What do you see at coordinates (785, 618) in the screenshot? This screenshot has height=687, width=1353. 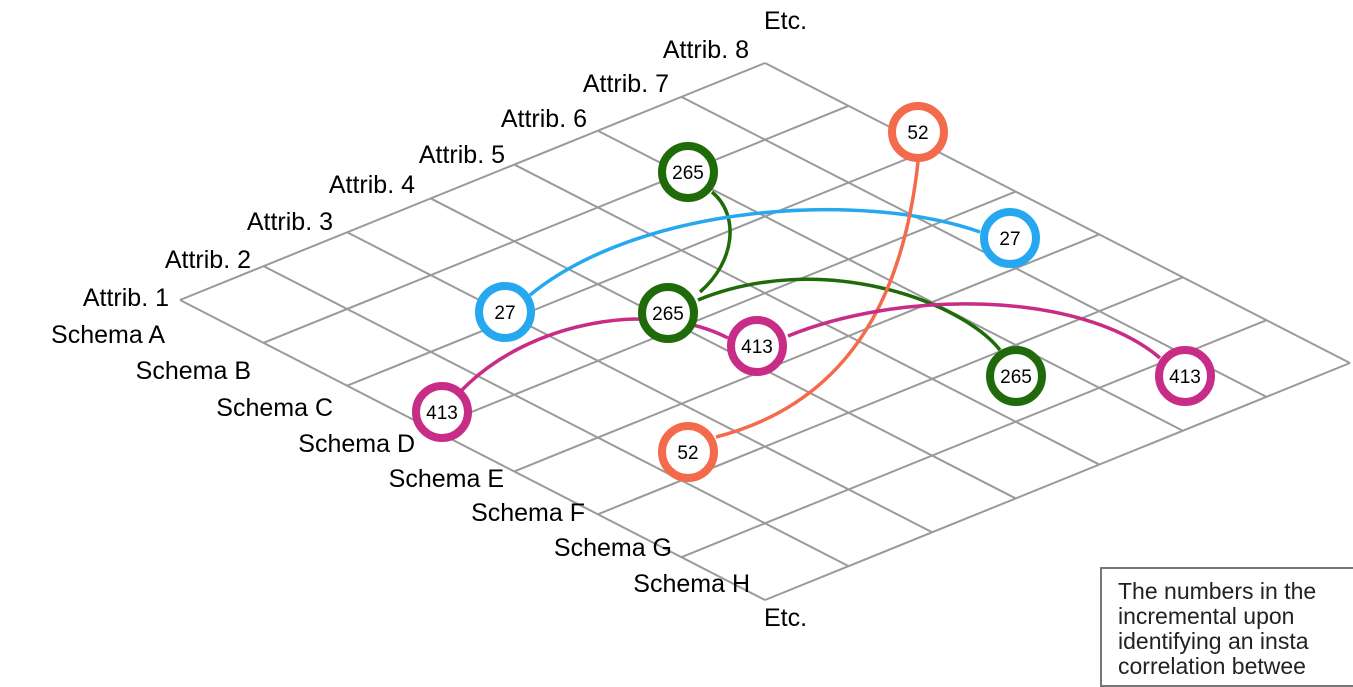 I see `schema-etc-label: Etc.` at bounding box center [785, 618].